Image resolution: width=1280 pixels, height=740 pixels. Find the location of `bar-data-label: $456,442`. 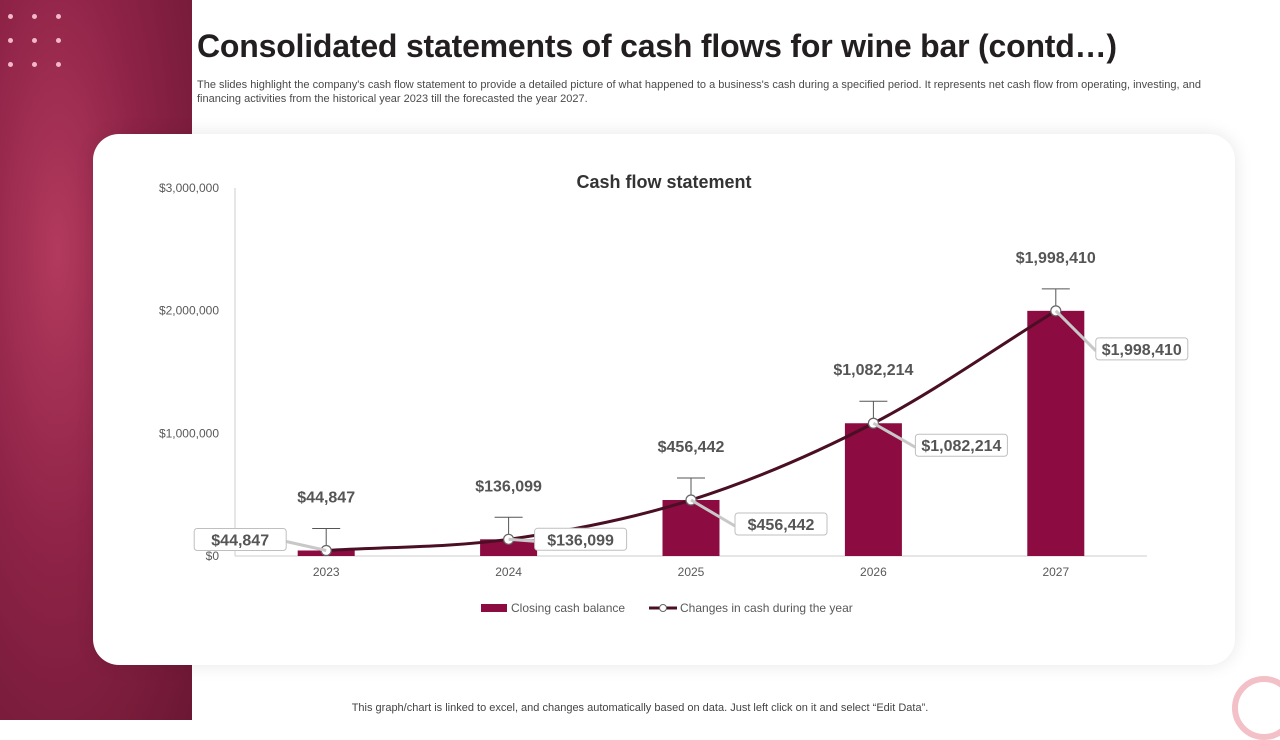

bar-data-label: $456,442 is located at coordinates (691, 447).